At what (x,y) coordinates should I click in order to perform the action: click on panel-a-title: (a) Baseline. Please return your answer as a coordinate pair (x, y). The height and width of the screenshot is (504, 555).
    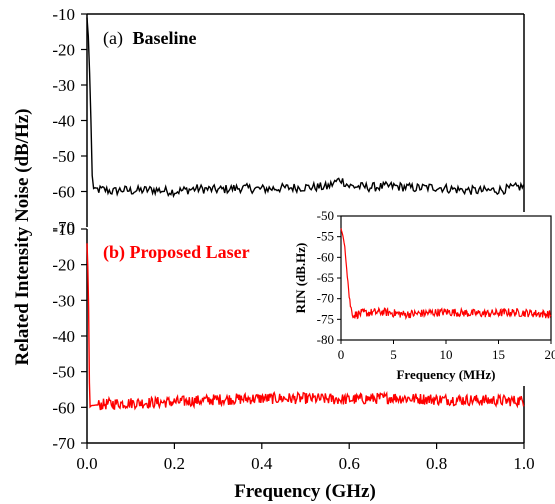
    Looking at the image, I should click on (150, 38).